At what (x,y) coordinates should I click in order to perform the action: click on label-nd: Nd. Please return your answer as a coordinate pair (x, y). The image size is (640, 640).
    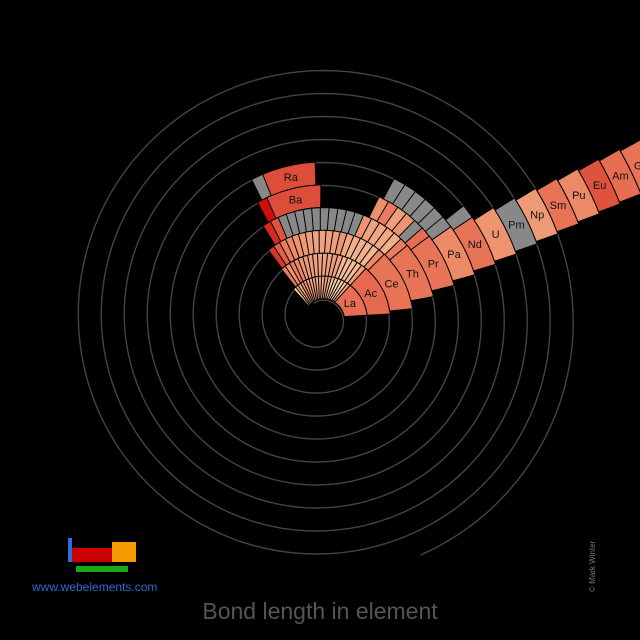
    Looking at the image, I should click on (475, 245).